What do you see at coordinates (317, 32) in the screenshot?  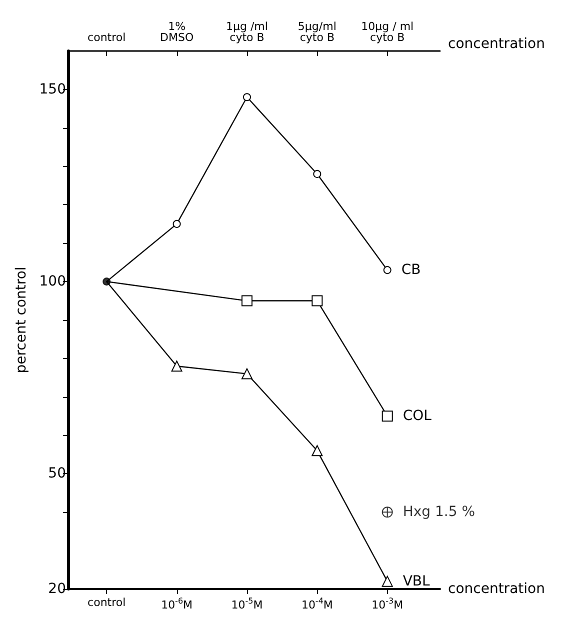 I see `text: 5µg/ml cyto B` at bounding box center [317, 32].